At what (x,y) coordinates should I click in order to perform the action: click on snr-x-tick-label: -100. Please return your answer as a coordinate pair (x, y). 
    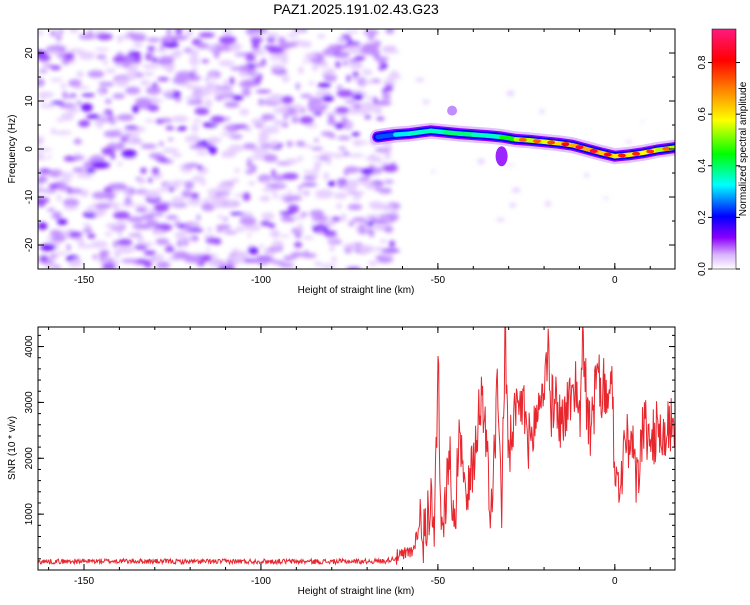
    Looking at the image, I should click on (261, 581).